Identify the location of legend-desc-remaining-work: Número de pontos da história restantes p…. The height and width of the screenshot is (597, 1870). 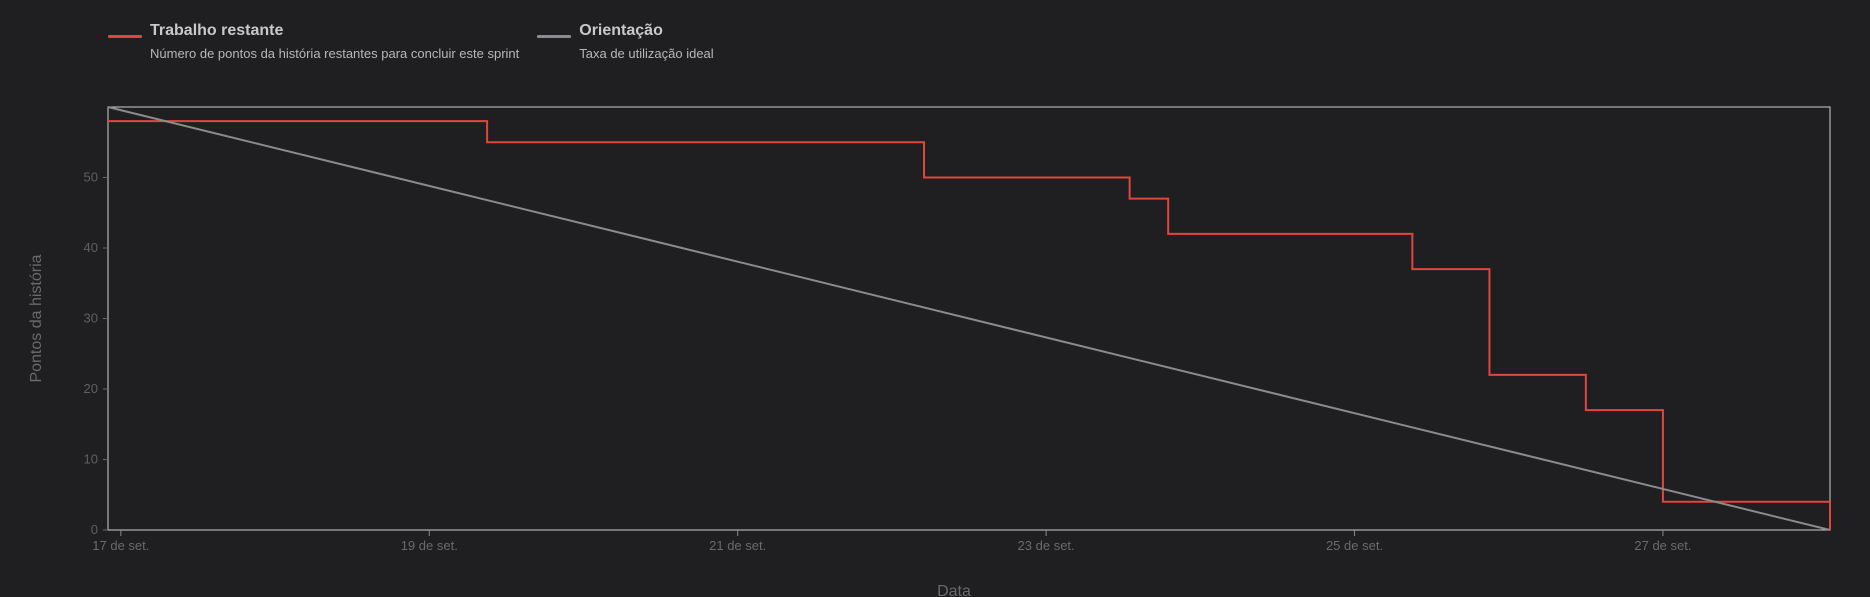
(335, 53).